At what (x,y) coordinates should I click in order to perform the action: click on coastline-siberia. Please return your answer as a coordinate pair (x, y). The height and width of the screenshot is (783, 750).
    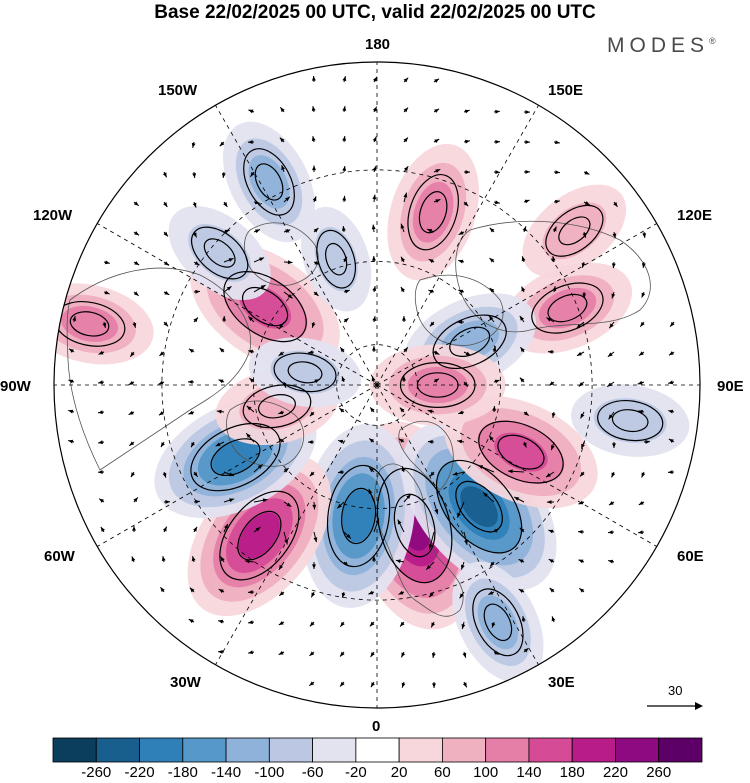
    Looking at the image, I should click on (459, 310).